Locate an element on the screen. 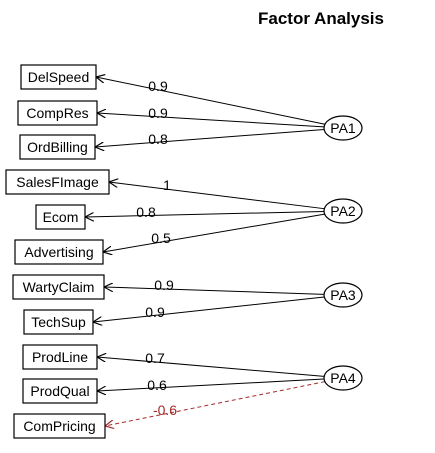 This screenshot has height=453, width=435. variable-box-techsup is located at coordinates (58, 322).